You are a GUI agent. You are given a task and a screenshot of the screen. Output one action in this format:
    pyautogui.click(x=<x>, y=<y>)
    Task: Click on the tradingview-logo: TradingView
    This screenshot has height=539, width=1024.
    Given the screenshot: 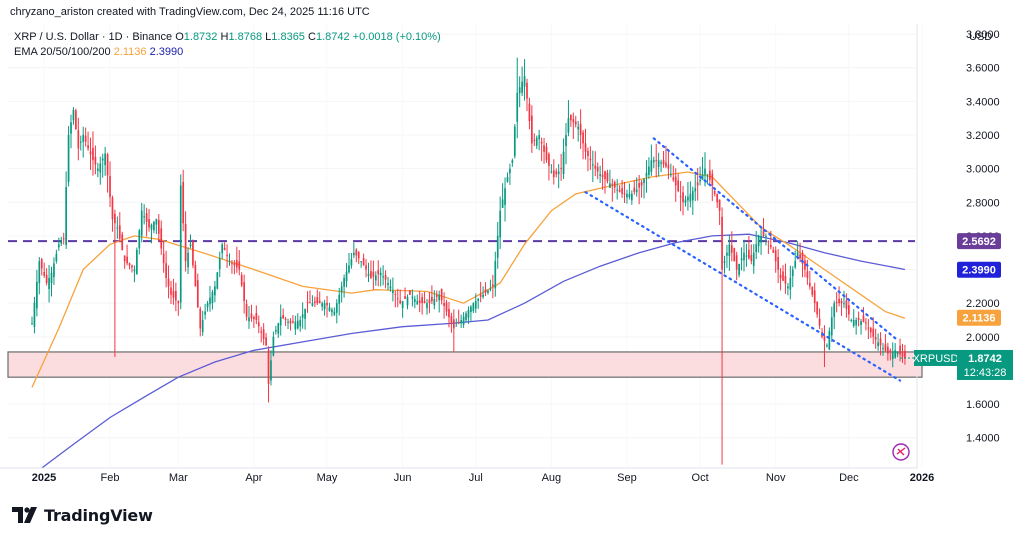 What is the action you would take?
    pyautogui.click(x=82, y=515)
    